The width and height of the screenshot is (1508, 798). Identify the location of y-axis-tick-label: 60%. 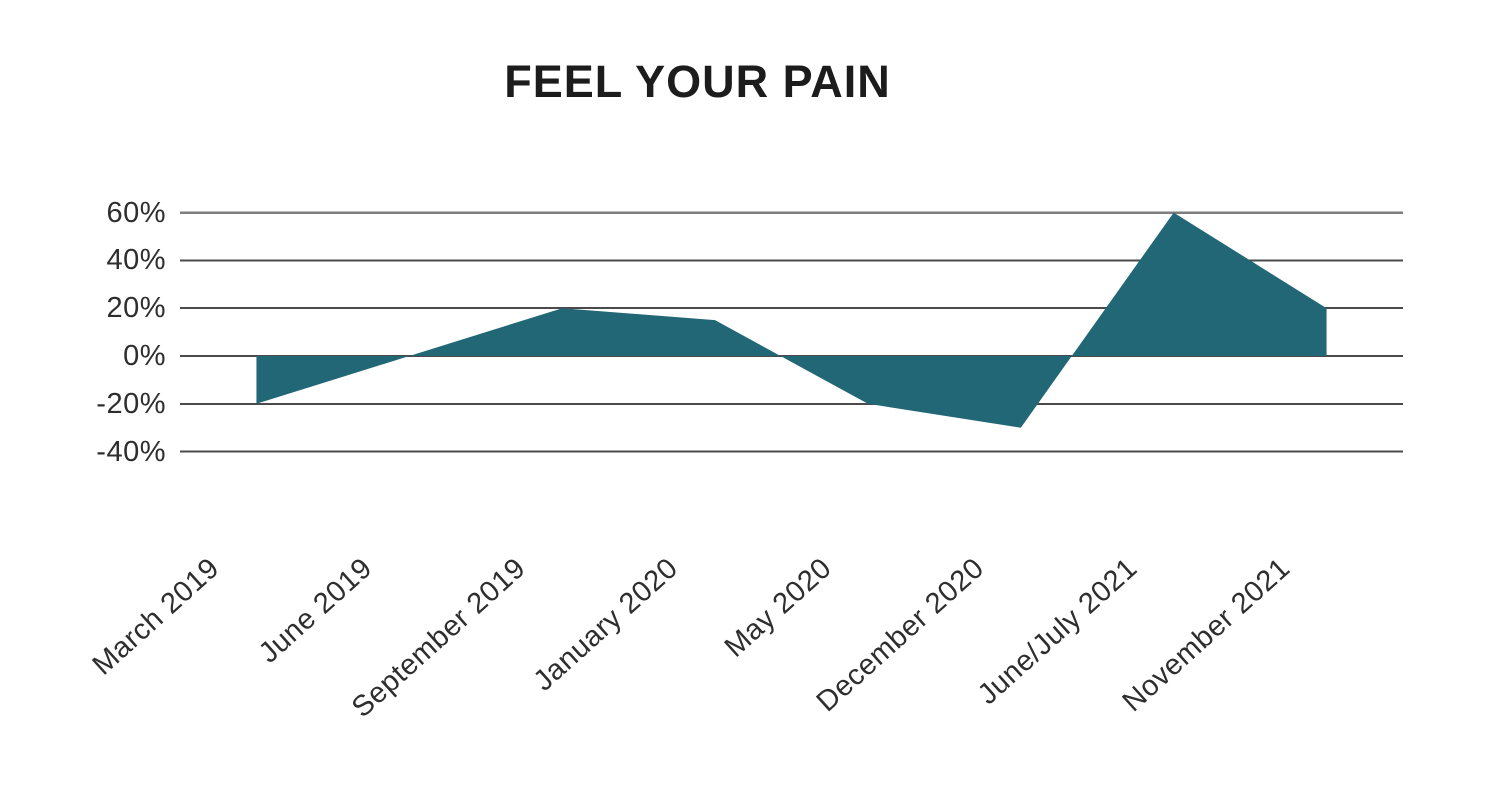
(136, 212).